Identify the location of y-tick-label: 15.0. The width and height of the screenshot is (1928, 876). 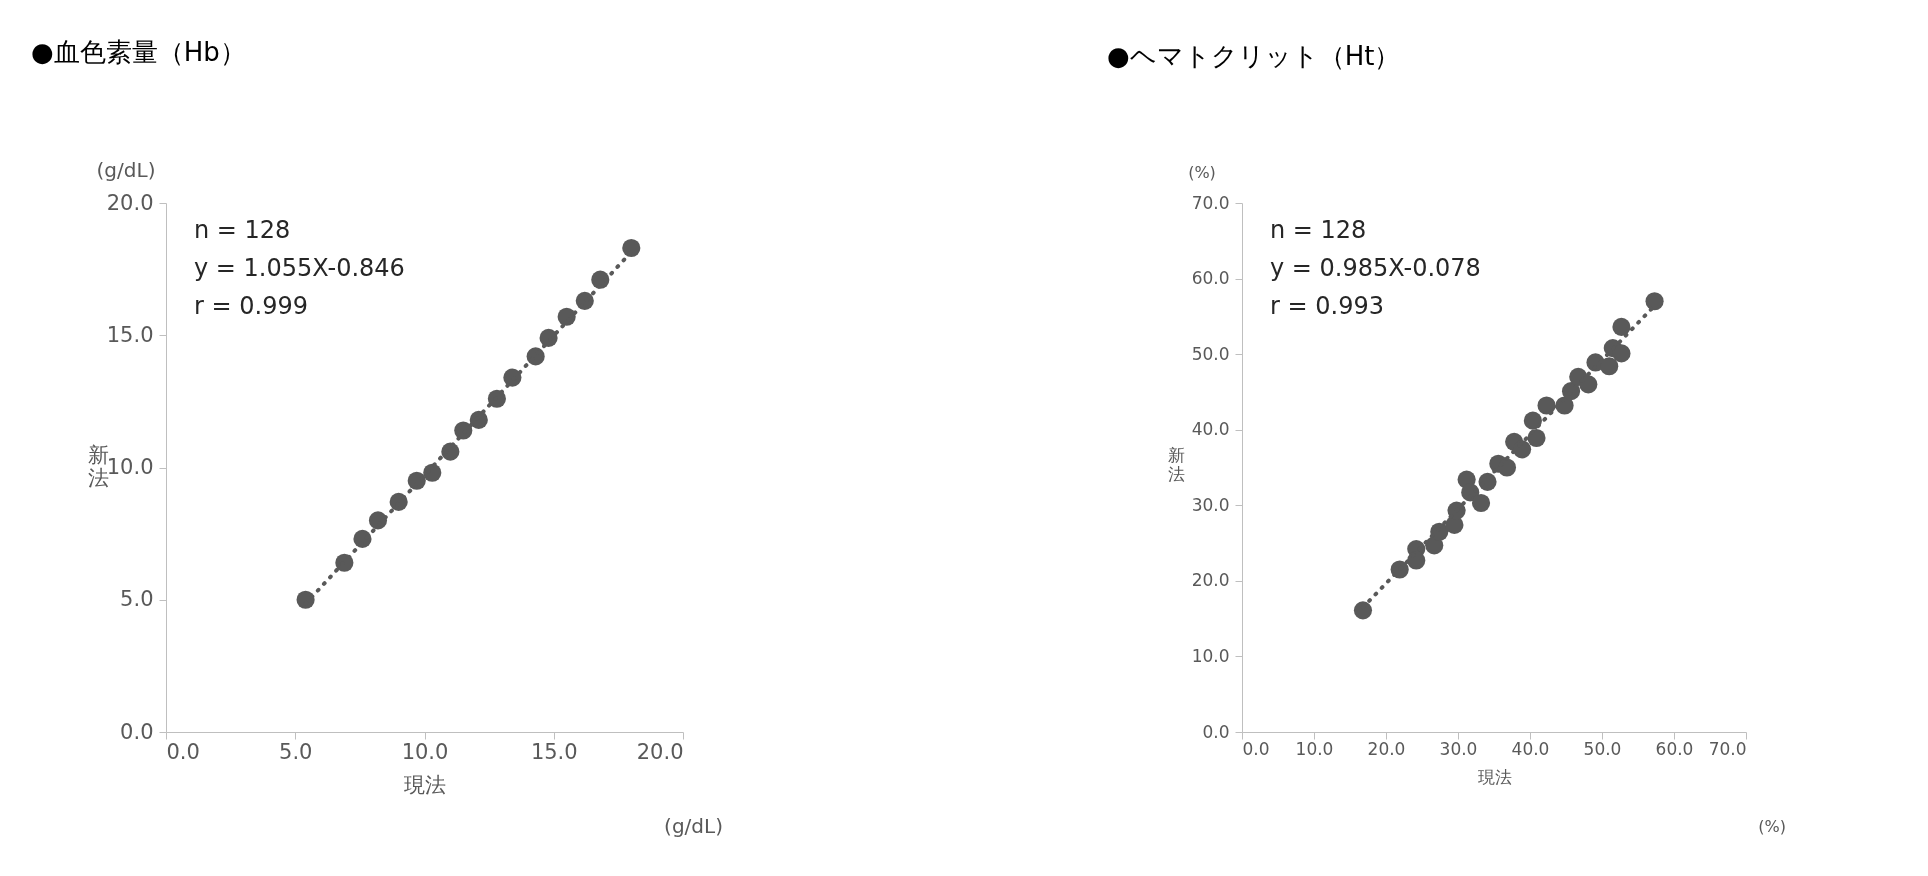
(130, 334).